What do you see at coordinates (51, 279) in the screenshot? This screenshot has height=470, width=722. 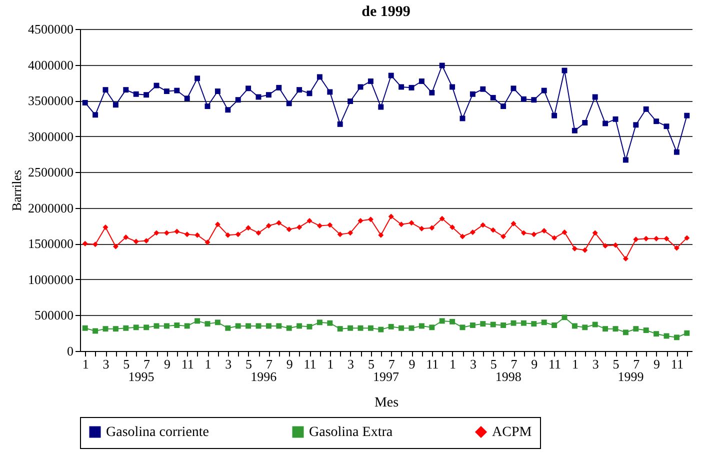 I see `y-tick-label: 1000000` at bounding box center [51, 279].